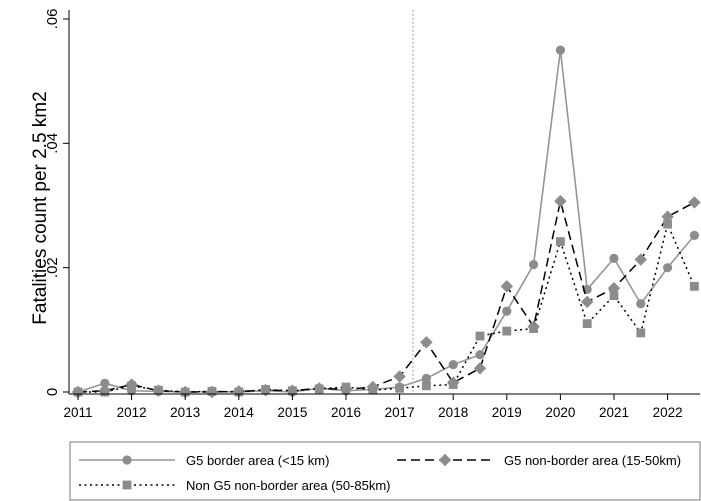 The height and width of the screenshot is (501, 701). What do you see at coordinates (507, 412) in the screenshot?
I see `x-tick-label: 2019` at bounding box center [507, 412].